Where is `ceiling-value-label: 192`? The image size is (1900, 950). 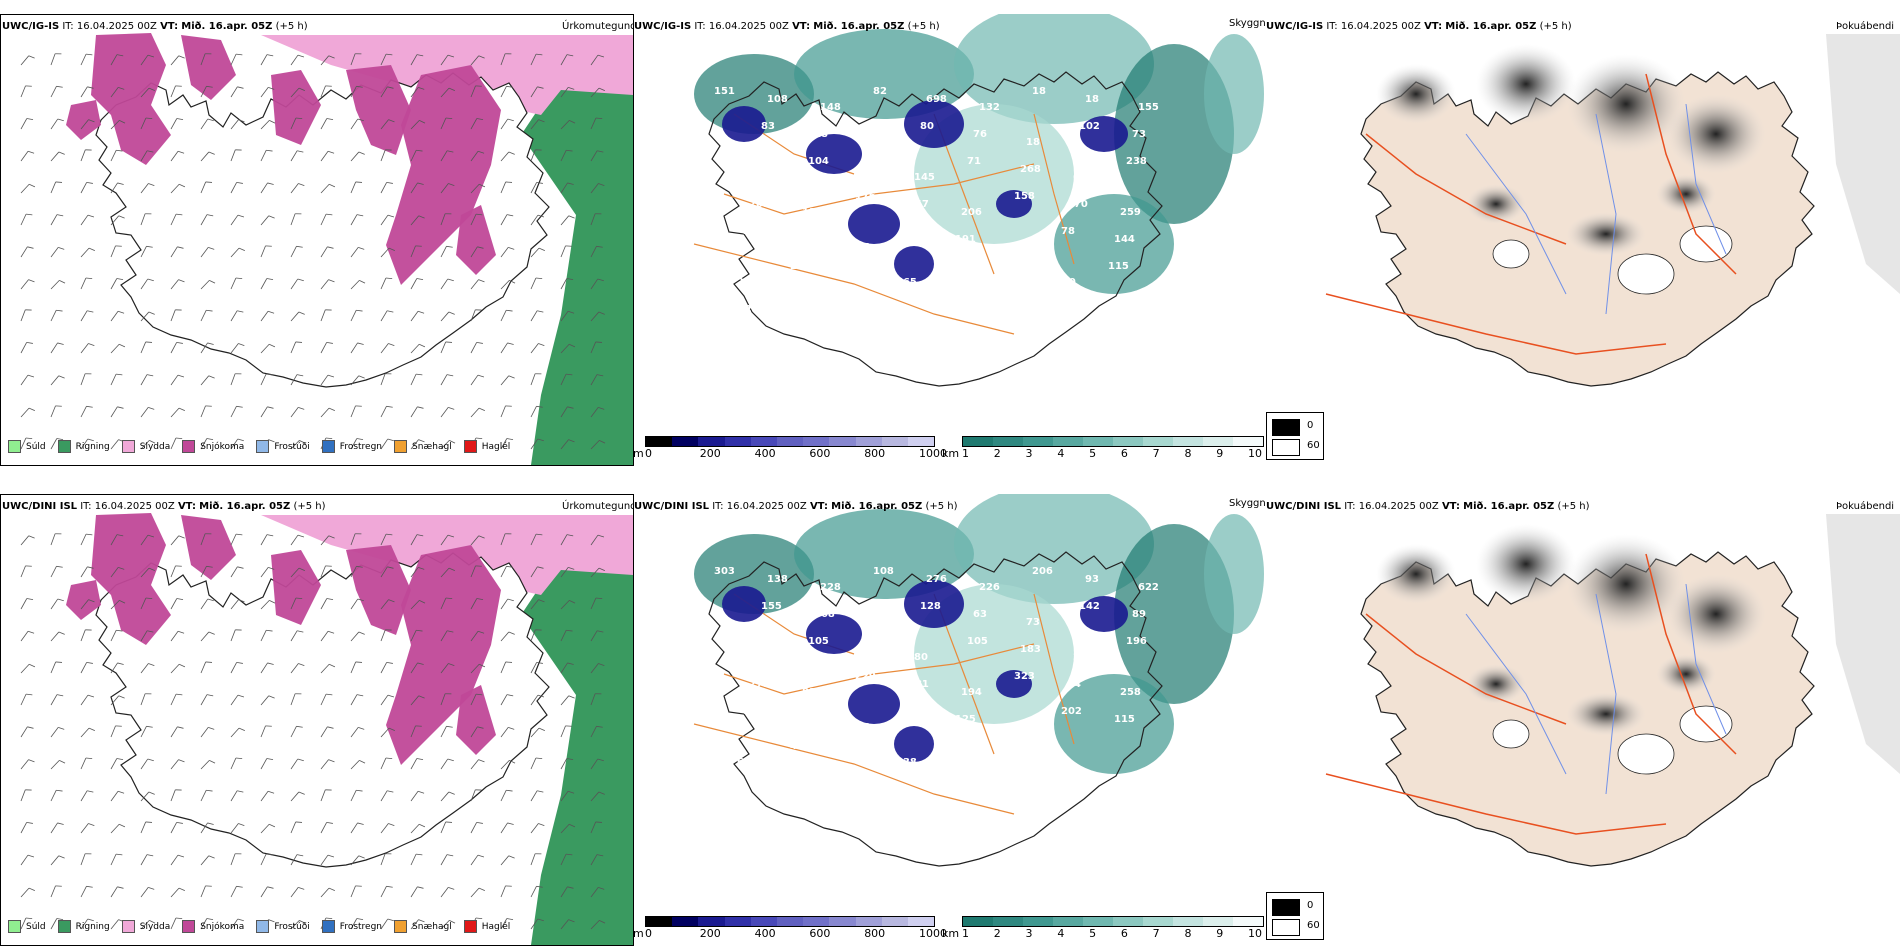 ceiling-value-label: 192 is located at coordinates (753, 711).